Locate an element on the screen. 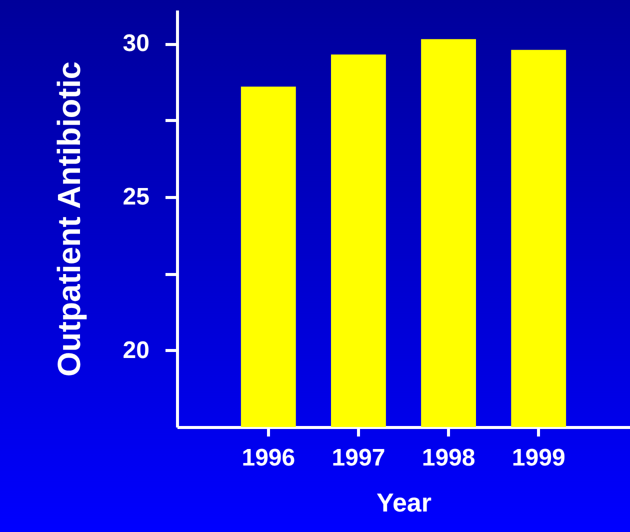 The image size is (630, 532). y-tick-label: 30 is located at coordinates (136, 44).